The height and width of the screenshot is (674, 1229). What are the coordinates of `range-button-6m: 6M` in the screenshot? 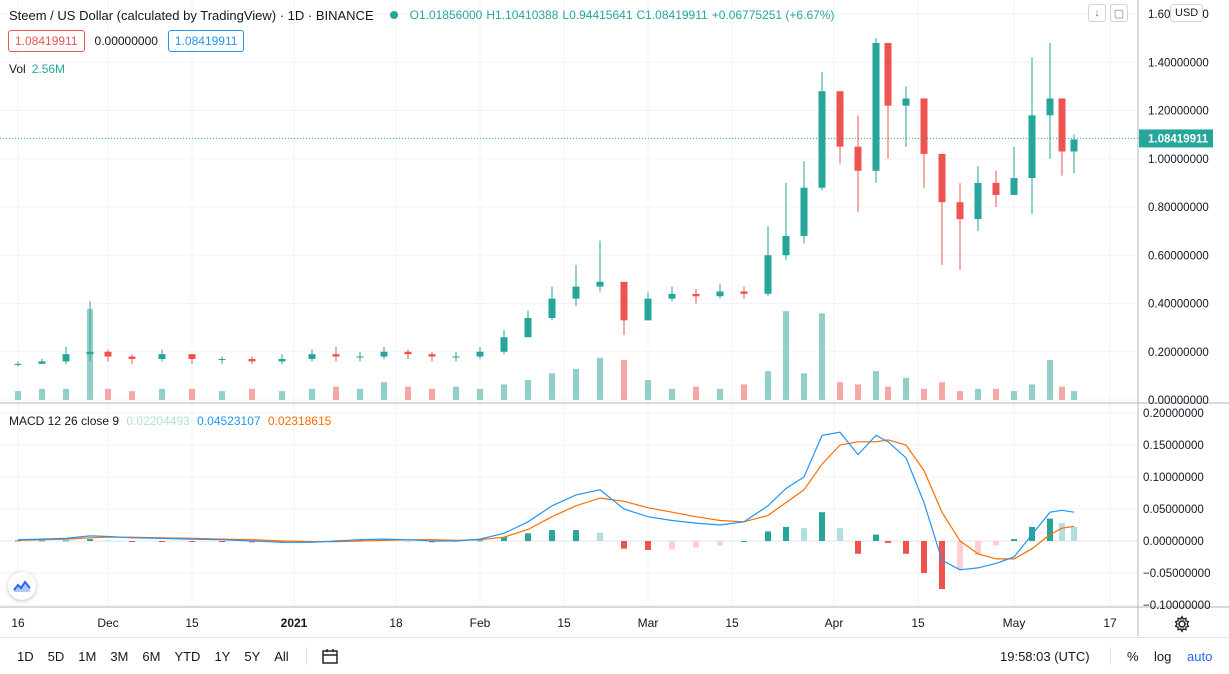 It's located at (151, 656).